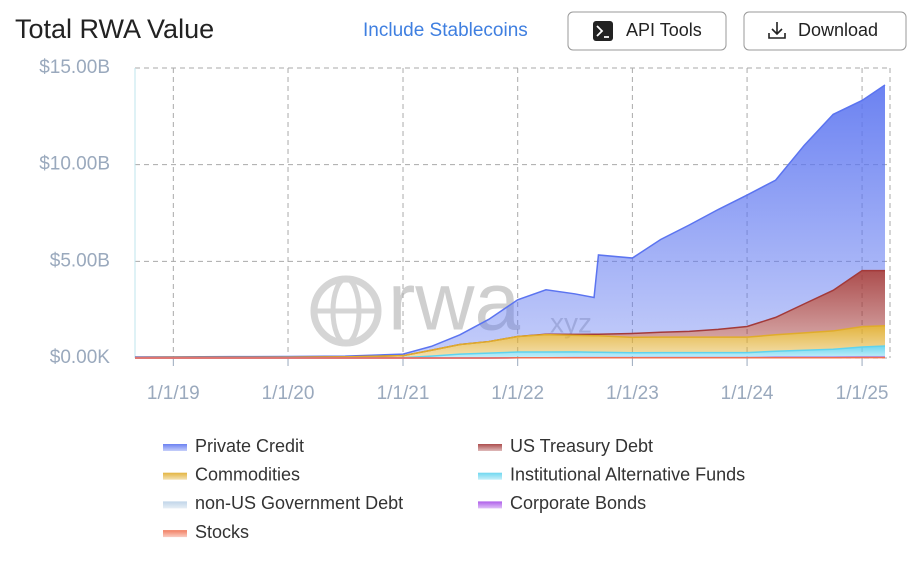  What do you see at coordinates (299, 503) in the screenshot?
I see `legend-label: non-US Government Debt` at bounding box center [299, 503].